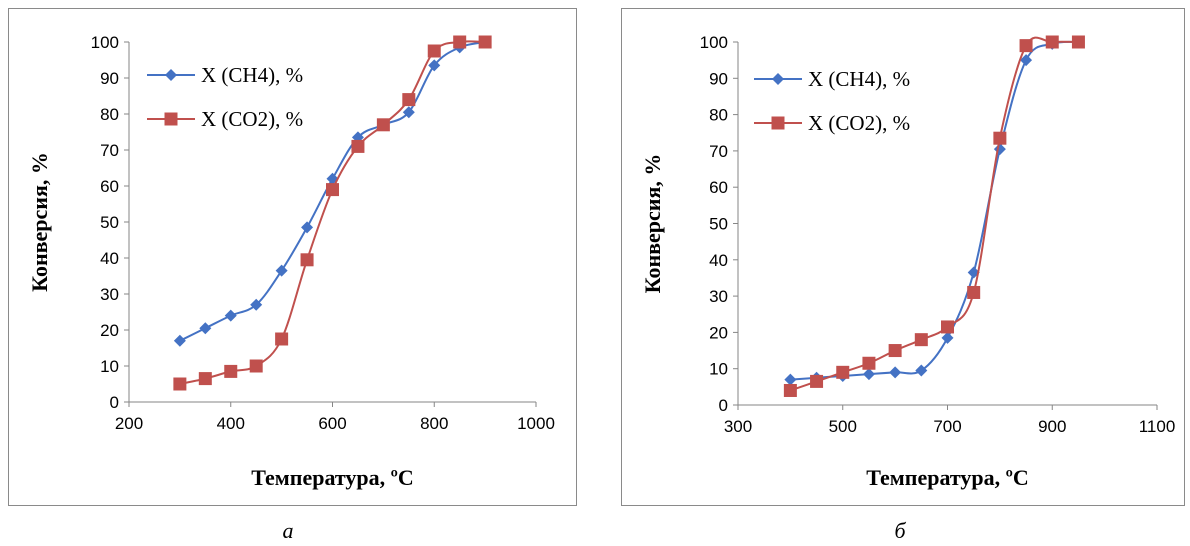 This screenshot has height=546, width=1190. Describe the element at coordinates (129, 423) in the screenshot. I see `x-tick-label: 200` at that location.